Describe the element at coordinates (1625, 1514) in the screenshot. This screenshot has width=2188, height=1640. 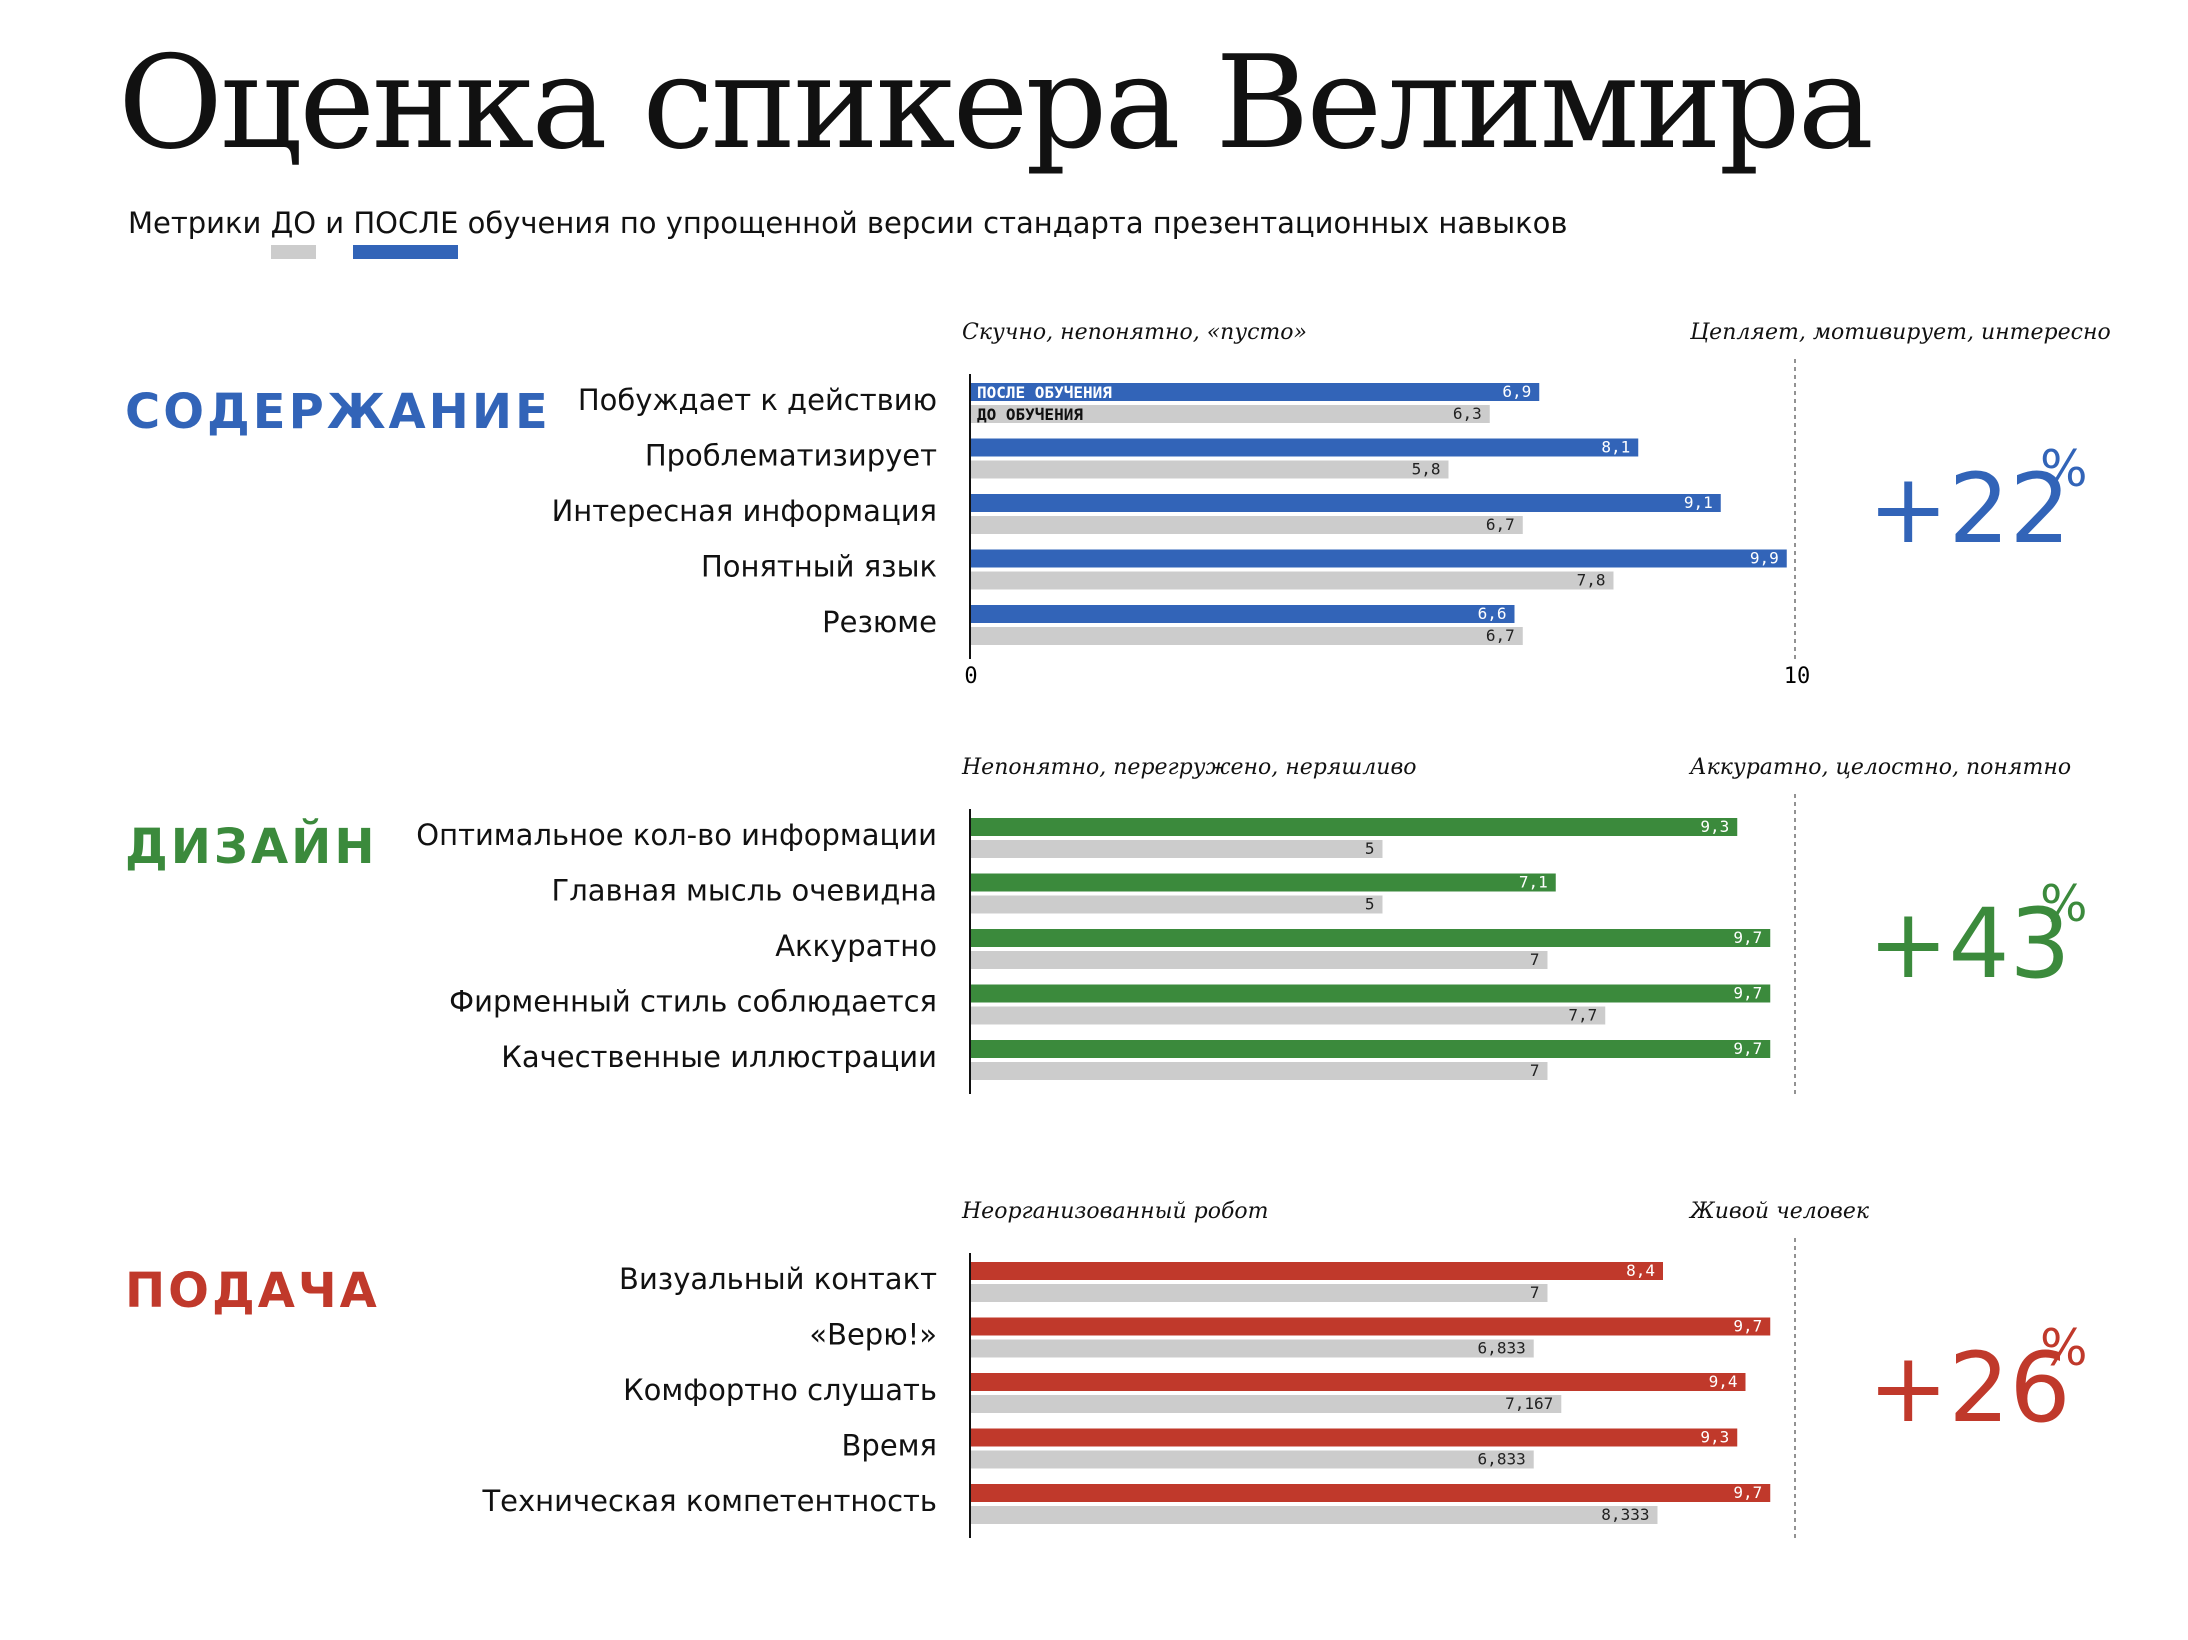
I see `value-label-before: 8,333` at that location.